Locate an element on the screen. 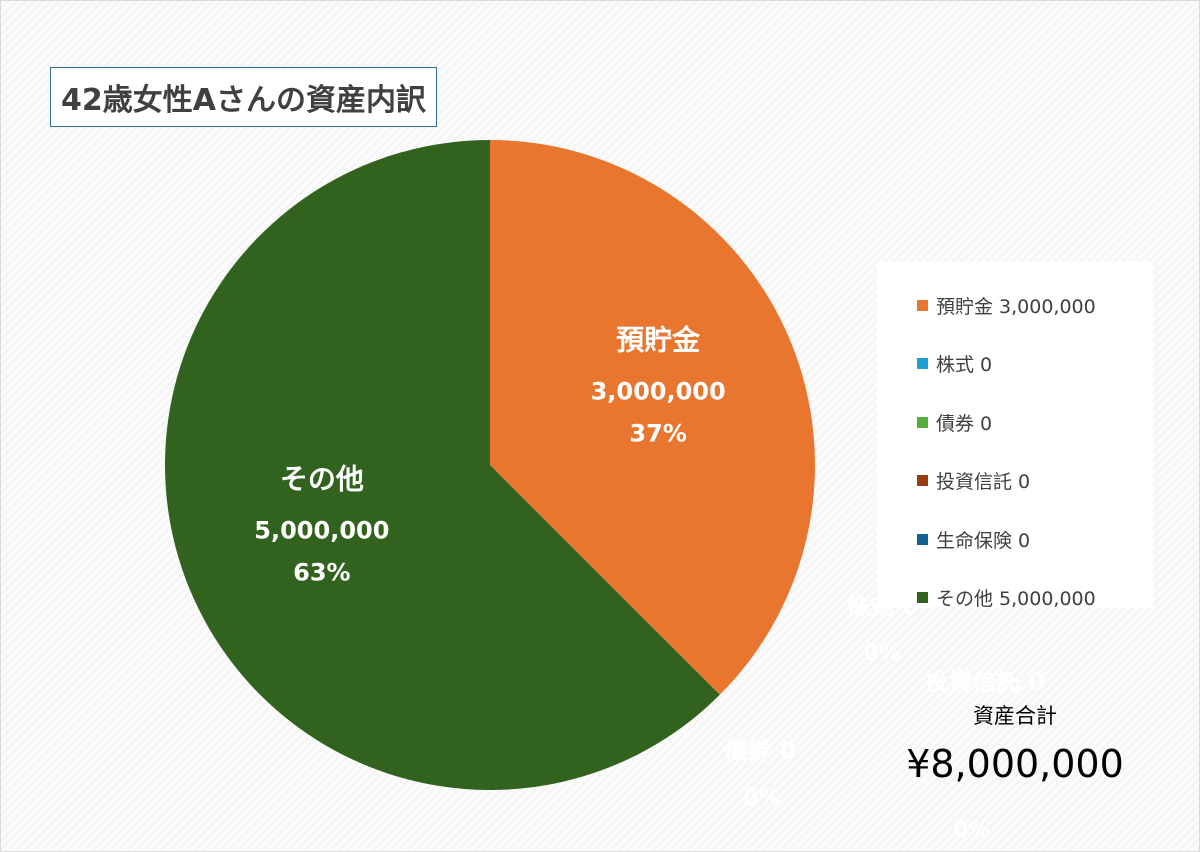 This screenshot has height=852, width=1200. legend-label: 株式 0 is located at coordinates (964, 365).